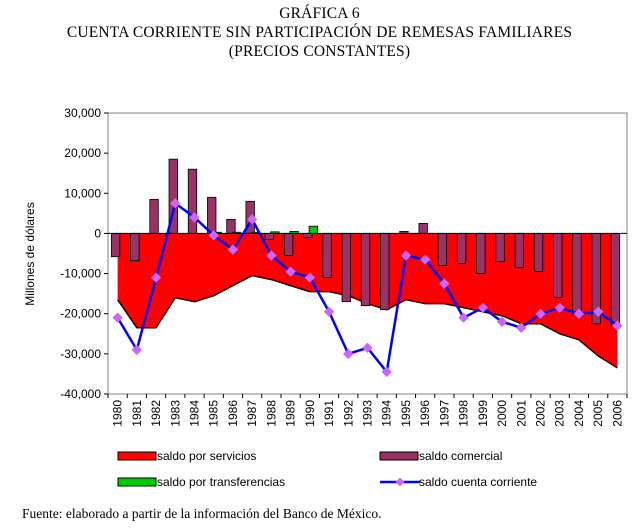 Image resolution: width=639 pixels, height=530 pixels. I want to click on bar-saldo-comercial-2002, so click(538, 252).